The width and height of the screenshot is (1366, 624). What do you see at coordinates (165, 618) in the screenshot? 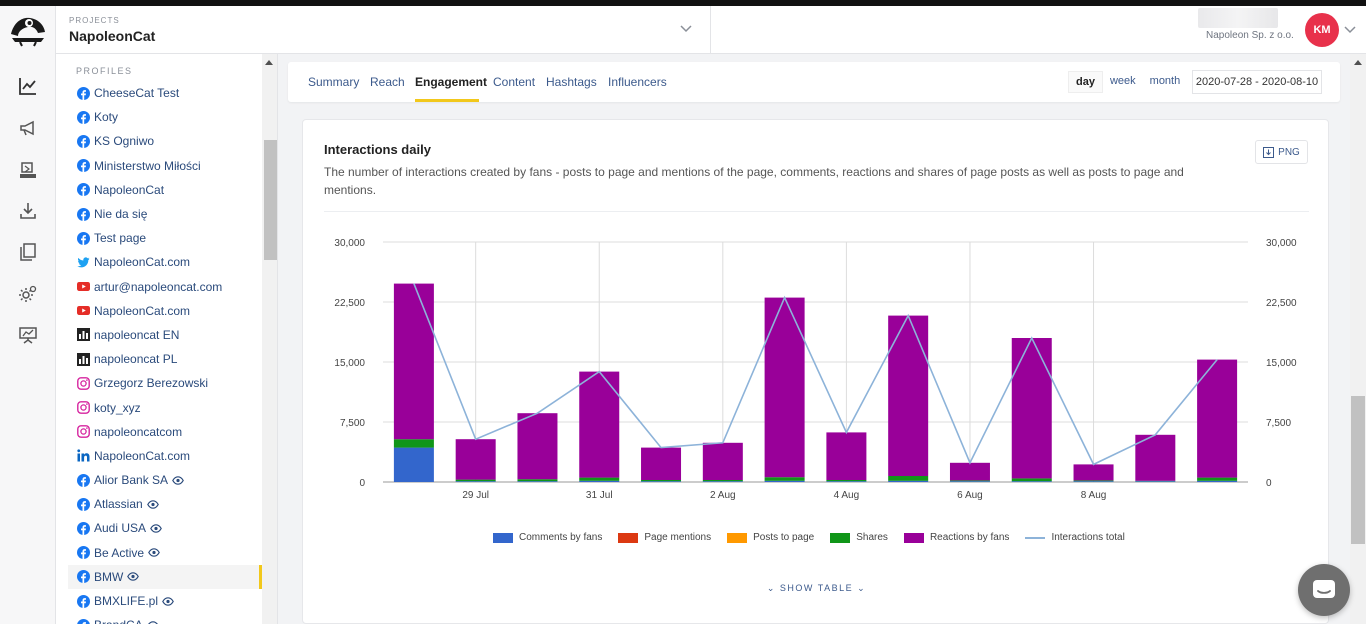
I see `profile-item: BrandCA` at bounding box center [165, 618].